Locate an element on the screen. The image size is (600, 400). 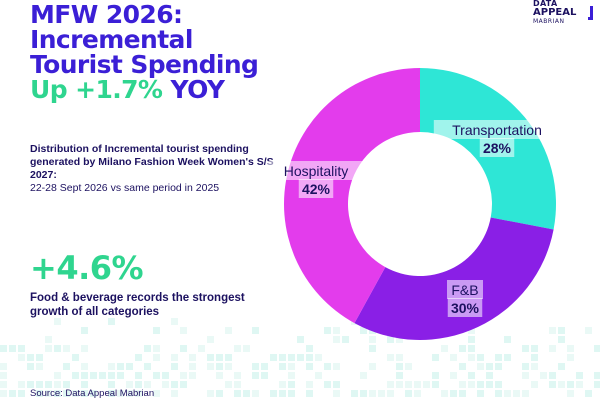
donut-slice-f-b is located at coordinates (454, 278).